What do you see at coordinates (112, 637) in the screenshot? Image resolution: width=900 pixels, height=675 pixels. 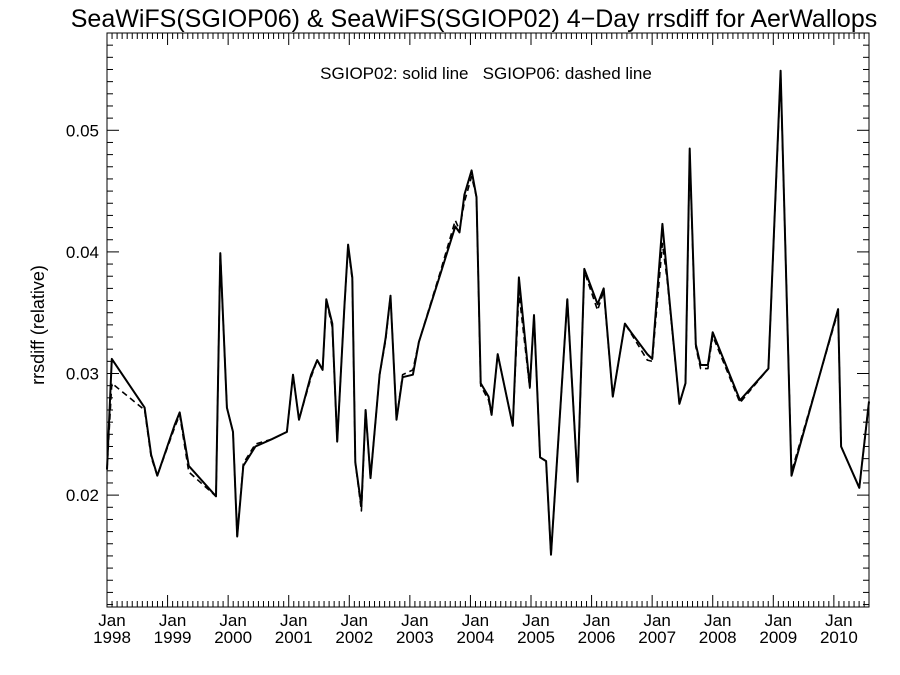 I see `x-tick-year: 1998` at bounding box center [112, 637].